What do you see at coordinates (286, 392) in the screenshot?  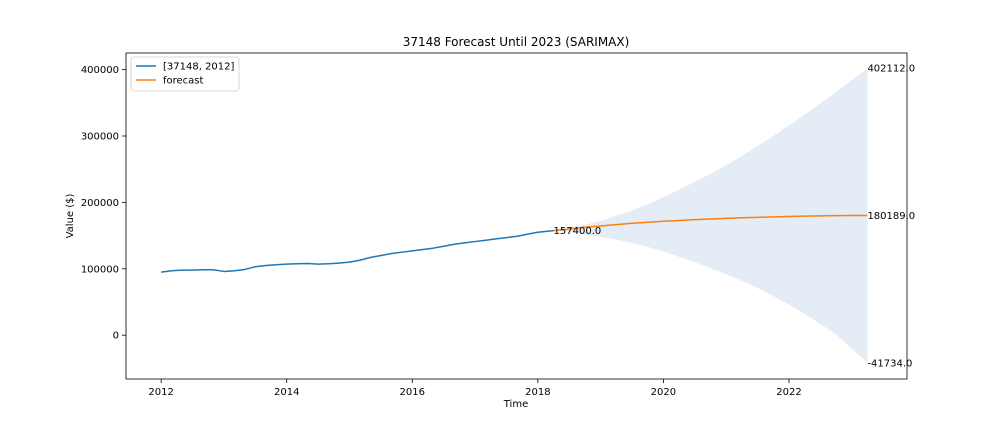 I see `x-tick-label: 2014` at bounding box center [286, 392].